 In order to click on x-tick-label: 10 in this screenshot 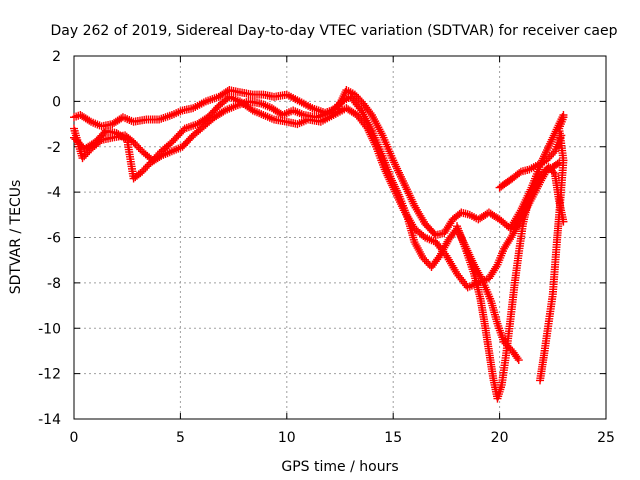, I will do `click(287, 438)`.